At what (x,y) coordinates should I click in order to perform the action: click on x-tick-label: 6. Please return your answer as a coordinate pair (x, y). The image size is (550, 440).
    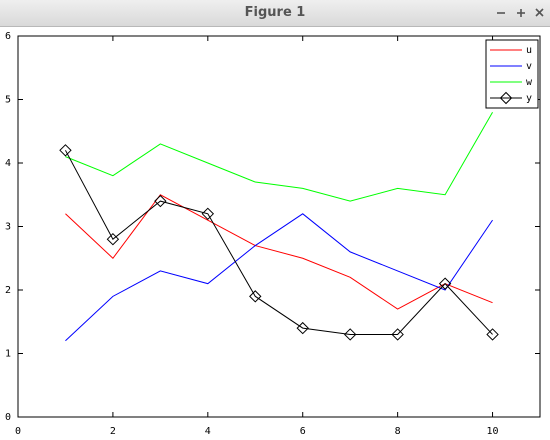
    Looking at the image, I should click on (303, 431).